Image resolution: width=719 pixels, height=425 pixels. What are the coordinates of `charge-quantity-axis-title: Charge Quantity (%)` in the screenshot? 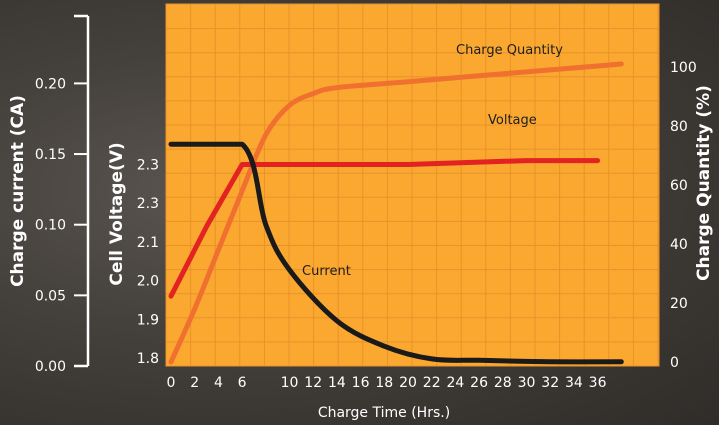 It's located at (704, 183).